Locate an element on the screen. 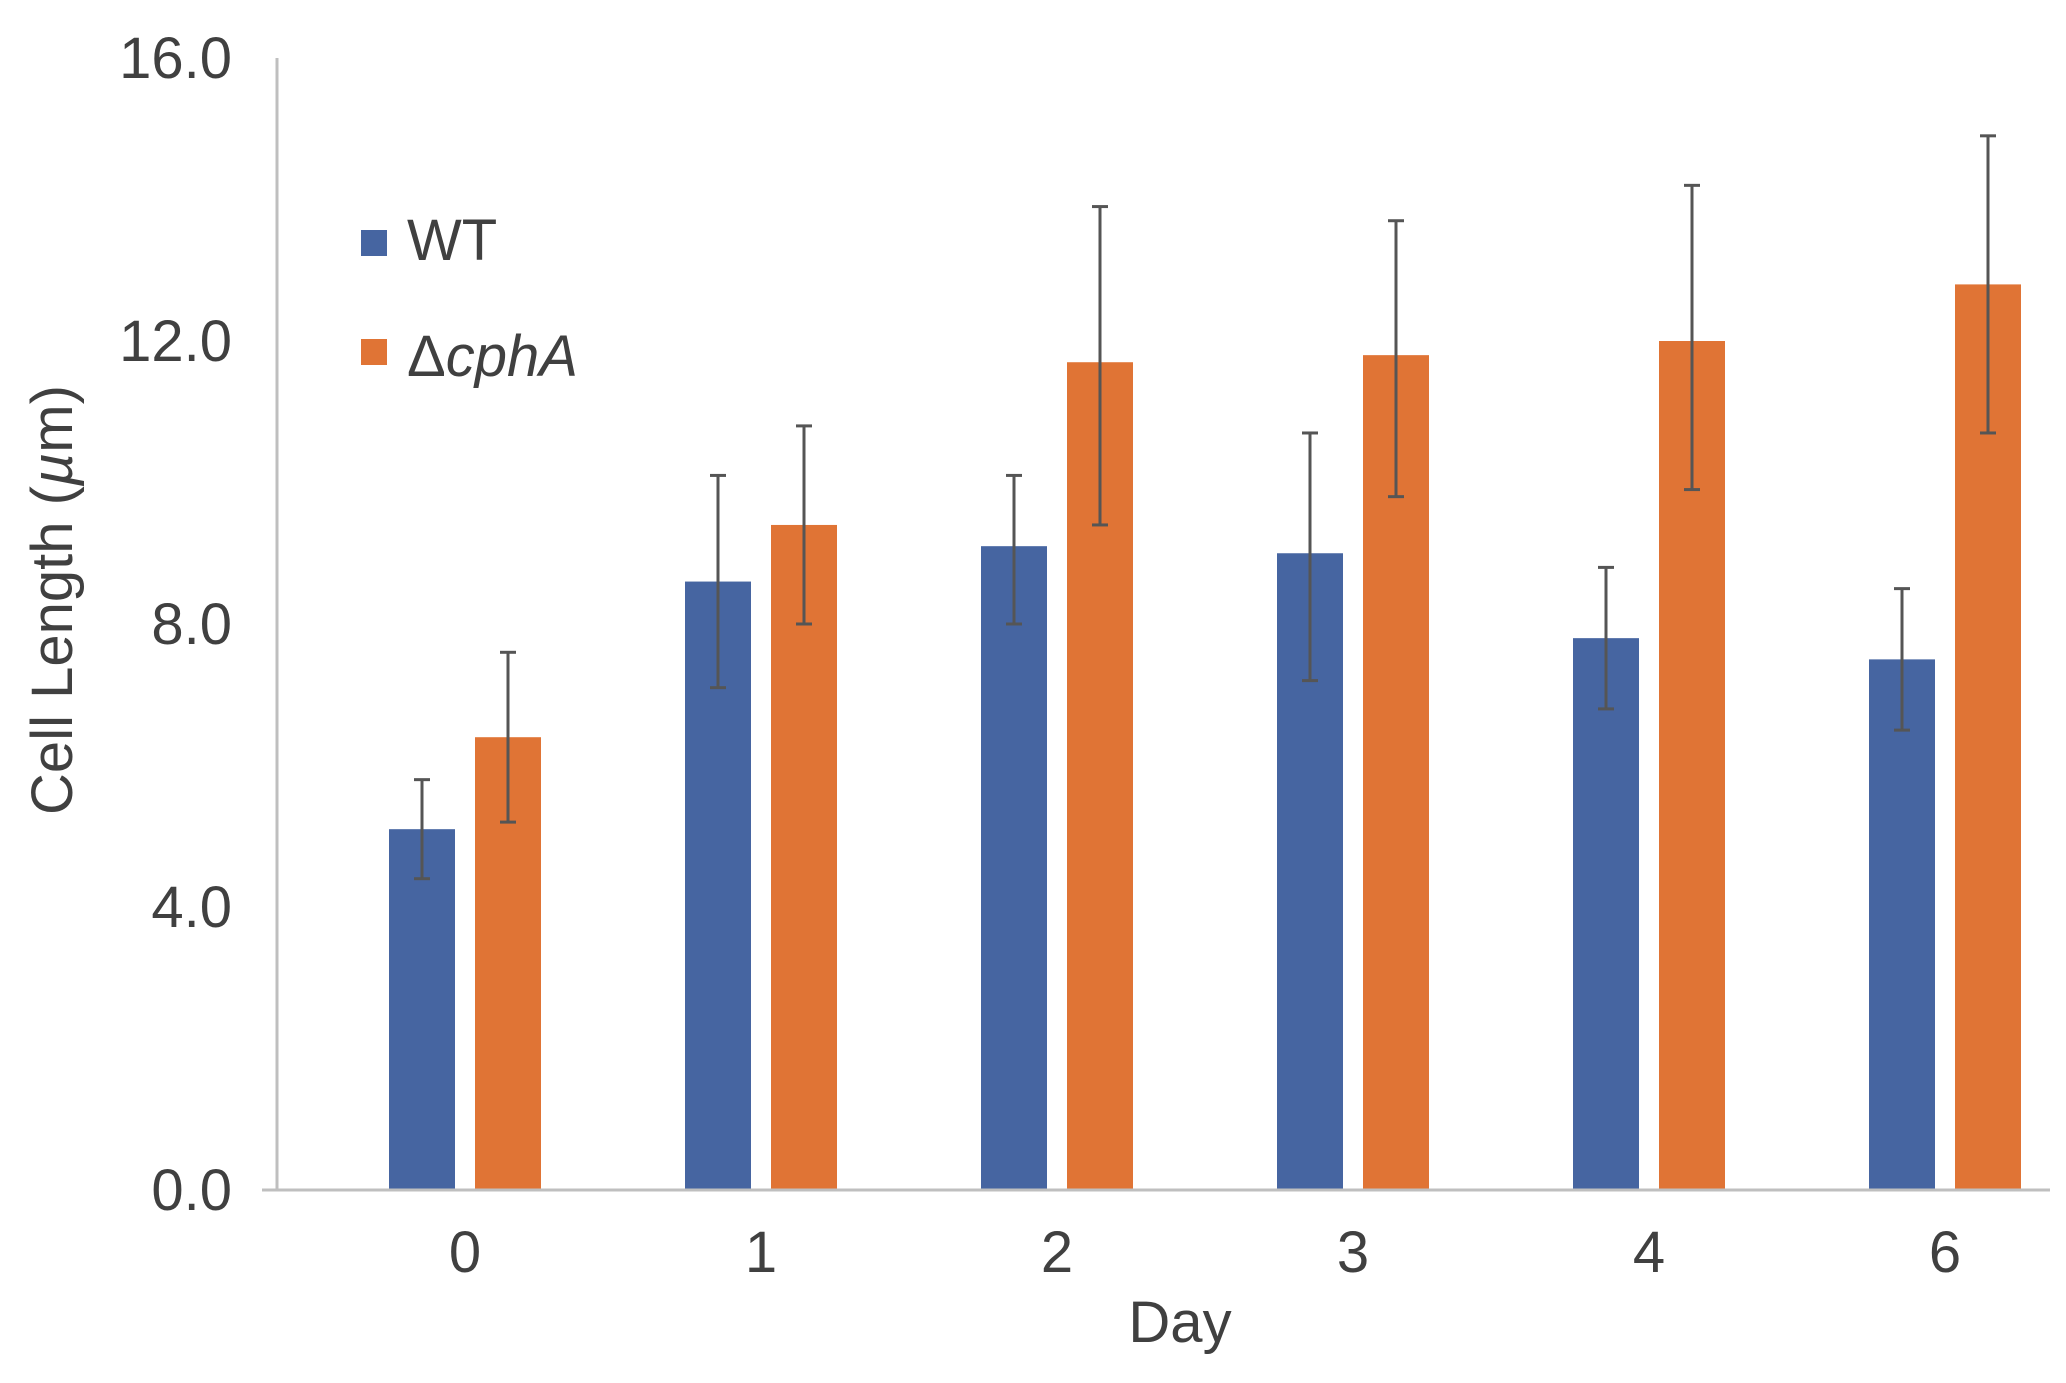  y-tick-label: 0.0 is located at coordinates (191, 1190).